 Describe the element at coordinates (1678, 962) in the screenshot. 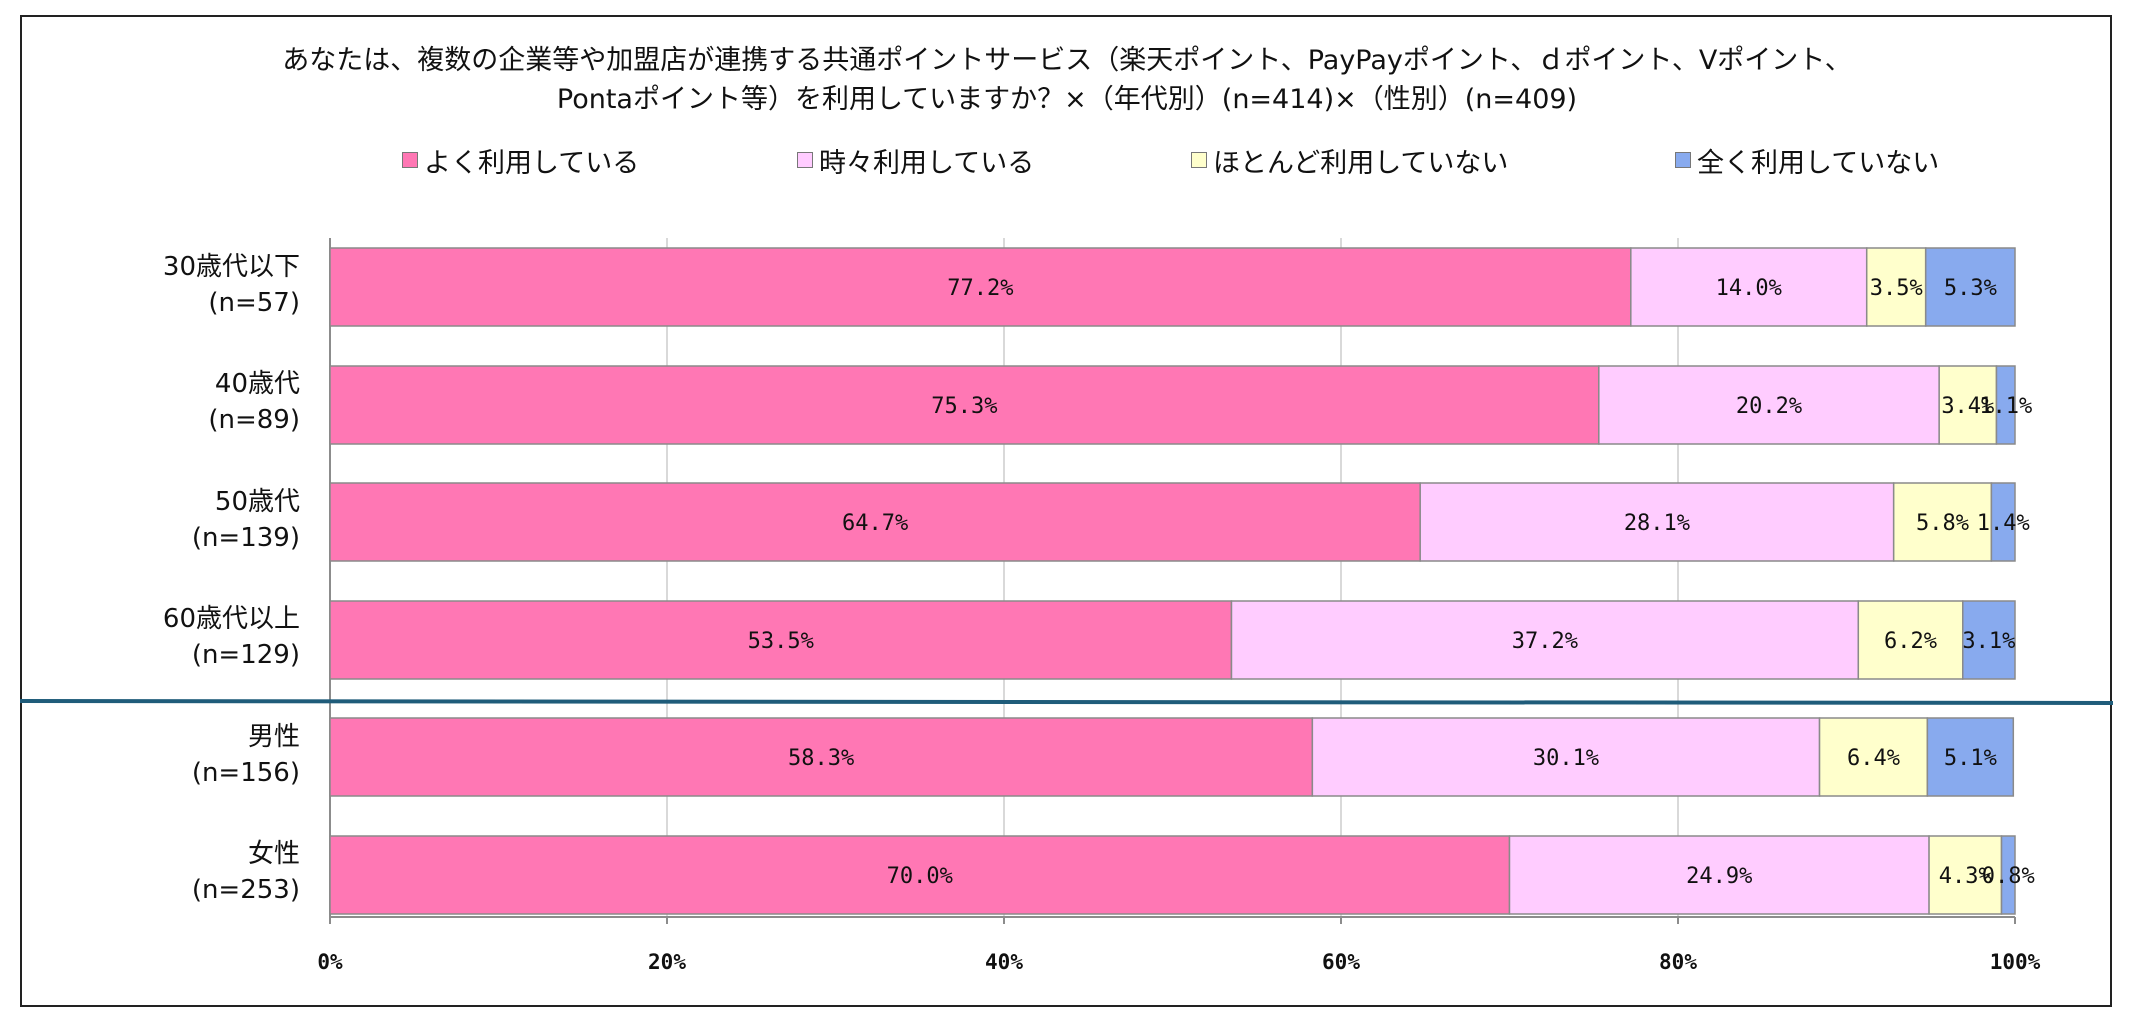

I see `x-tick-label: 80%` at that location.